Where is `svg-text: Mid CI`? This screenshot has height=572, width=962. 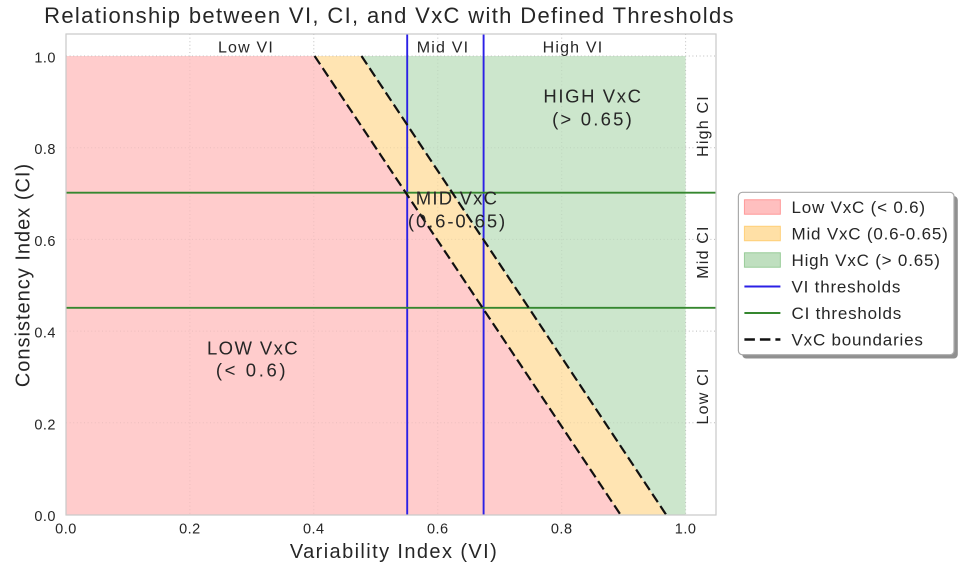 svg-text: Mid CI is located at coordinates (703, 251).